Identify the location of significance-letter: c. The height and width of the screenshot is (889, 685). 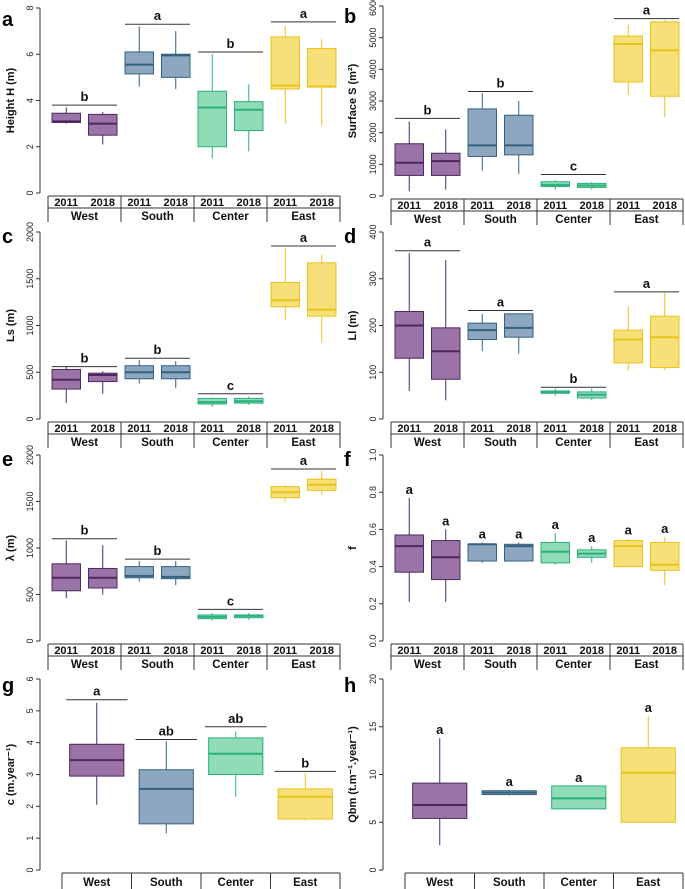
(230, 385).